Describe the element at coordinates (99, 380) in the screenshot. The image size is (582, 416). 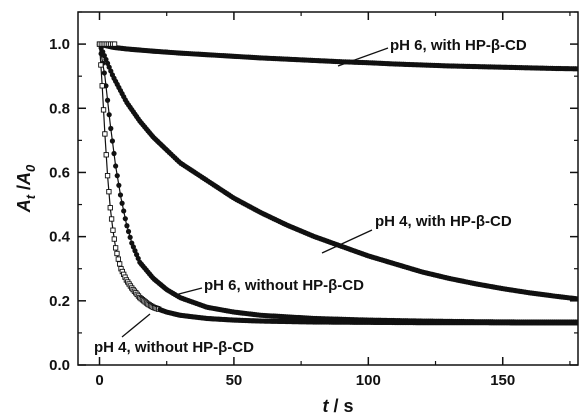
I see `x-tick-label: 0` at that location.